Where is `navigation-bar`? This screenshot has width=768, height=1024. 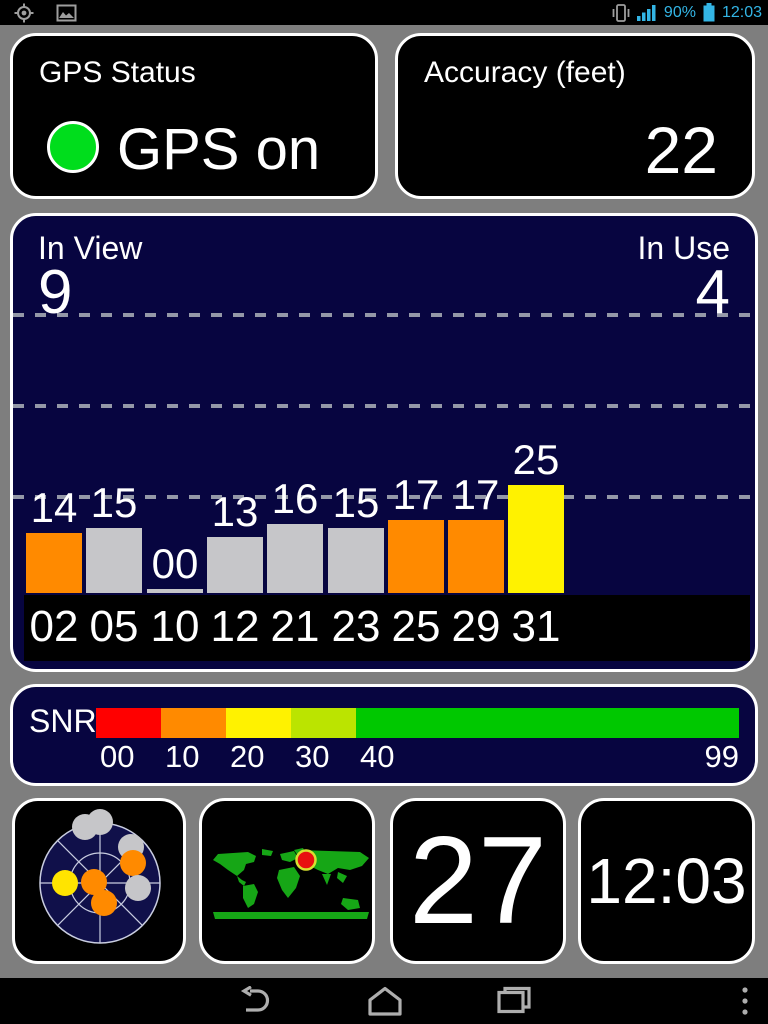 navigation-bar is located at coordinates (384, 1001).